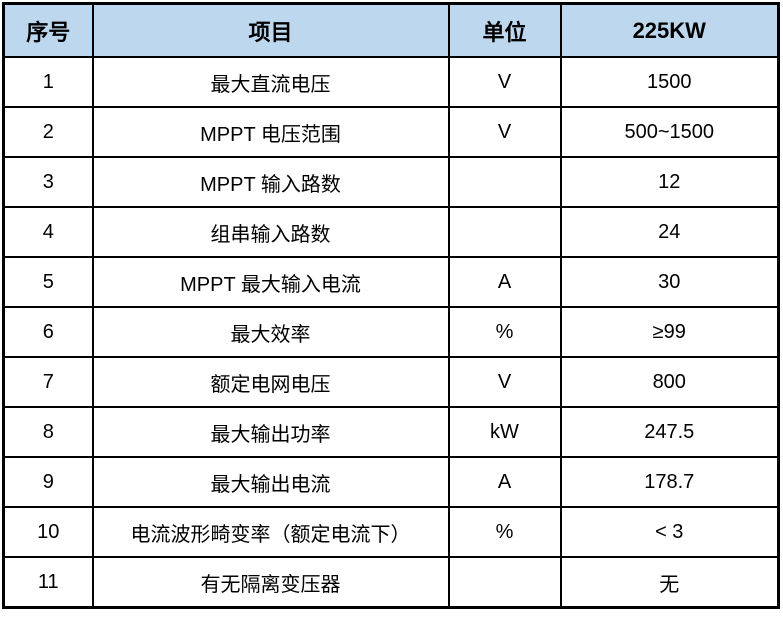 This screenshot has height=641, width=783. What do you see at coordinates (669, 82) in the screenshot?
I see `cell-value: 1500` at bounding box center [669, 82].